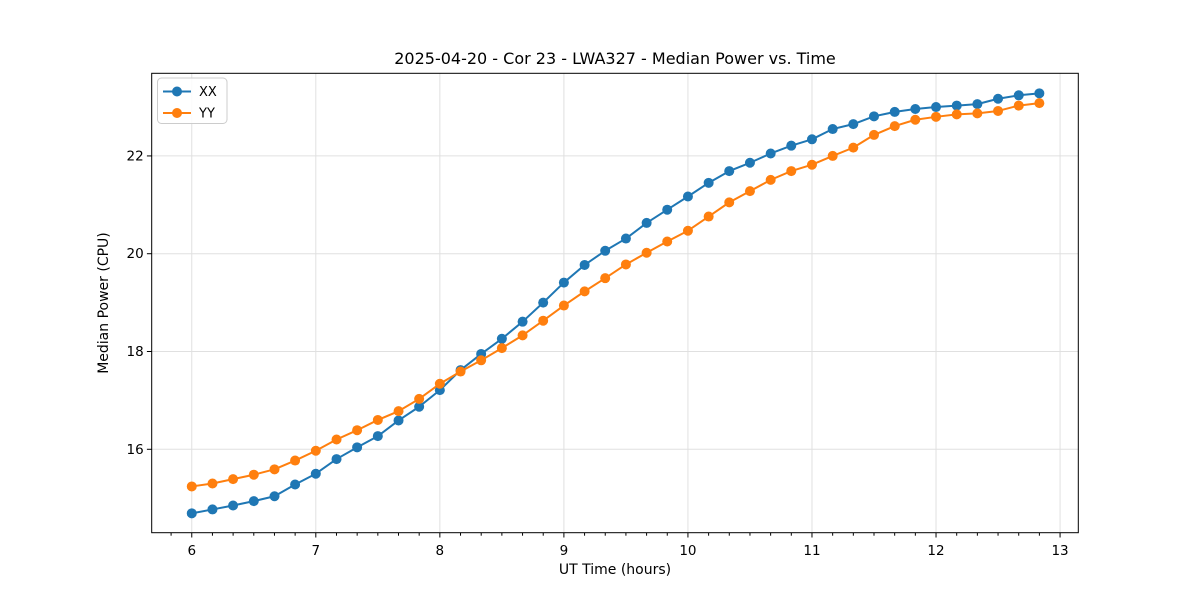 The image size is (1200, 604). I want to click on y-tick-label: 18, so click(135, 352).